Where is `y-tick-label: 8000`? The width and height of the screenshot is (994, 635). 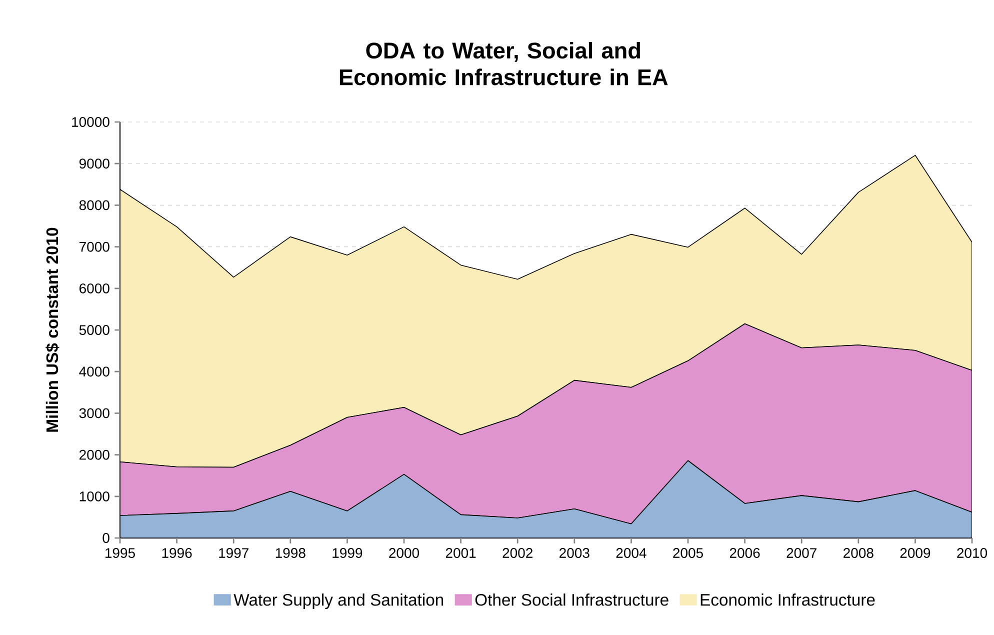
y-tick-label: 8000 is located at coordinates (94, 205).